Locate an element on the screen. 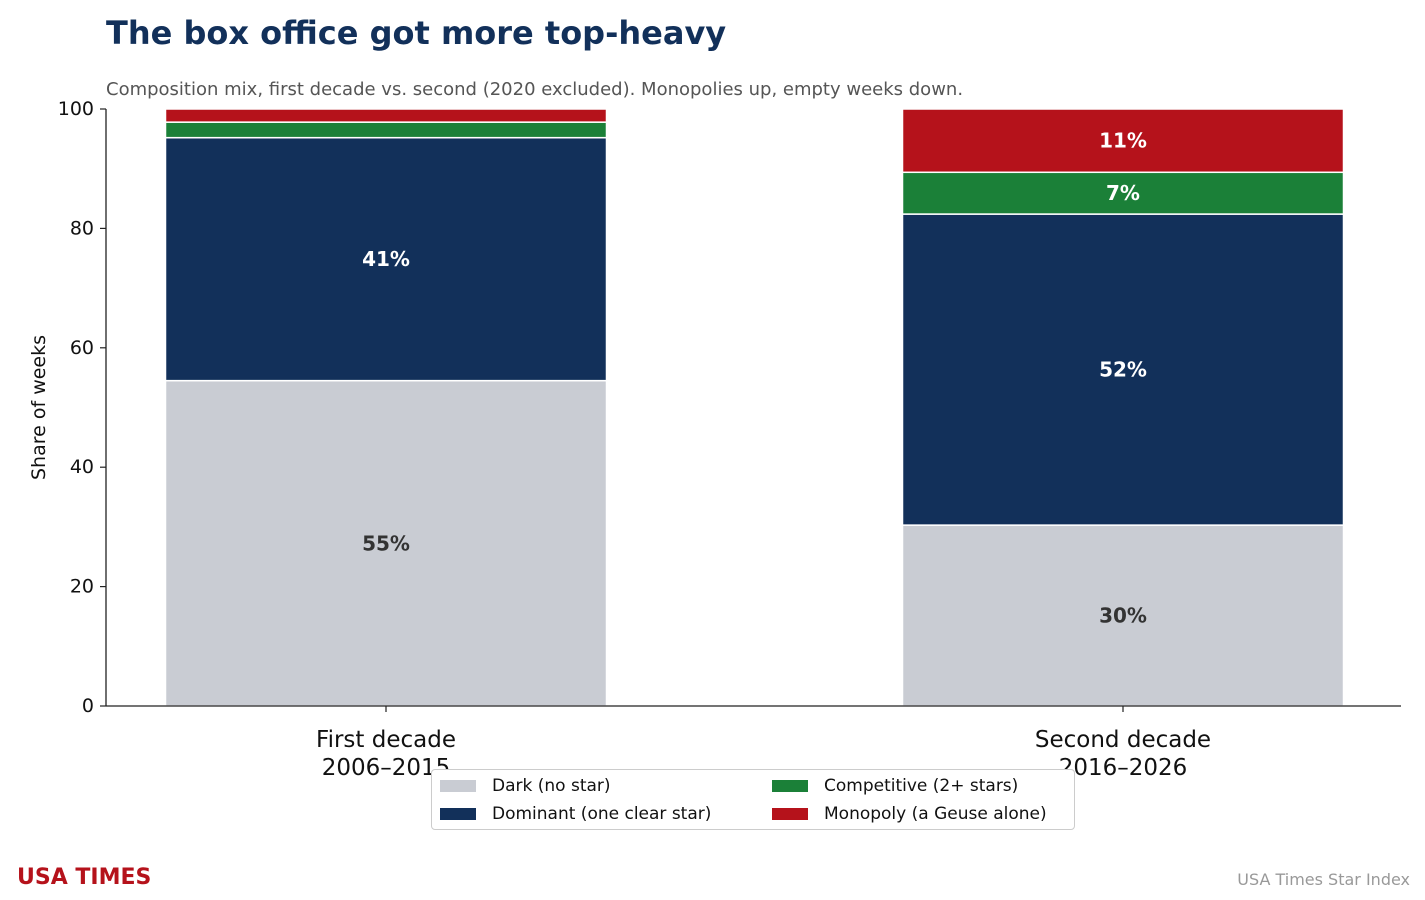 This screenshot has height=900, width=1425. y-axis-label: Share of weeks is located at coordinates (39, 407).